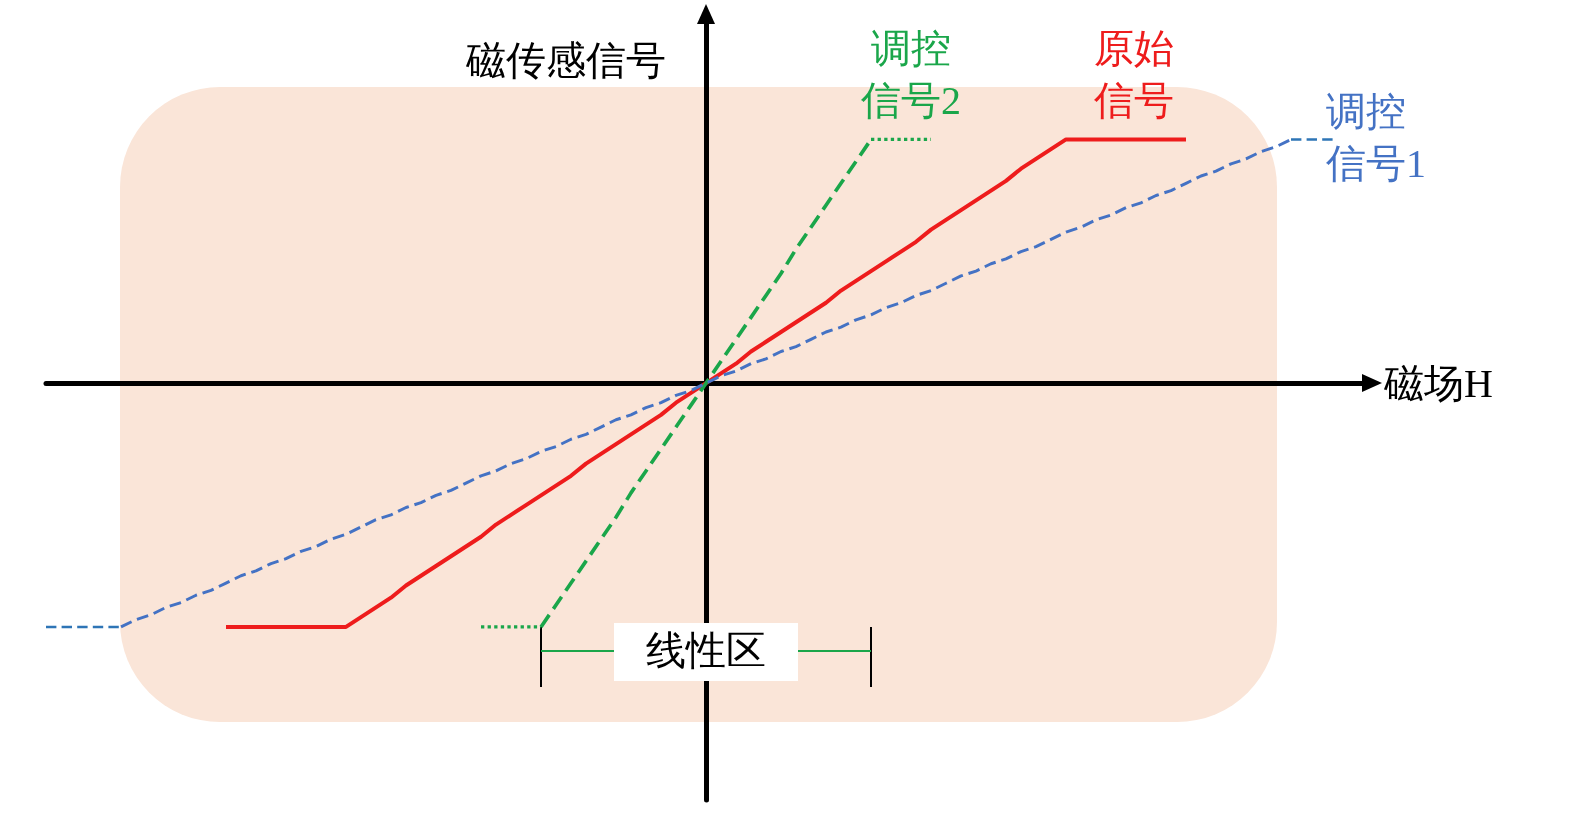  I want to click on text: 线性区, so click(706, 651).